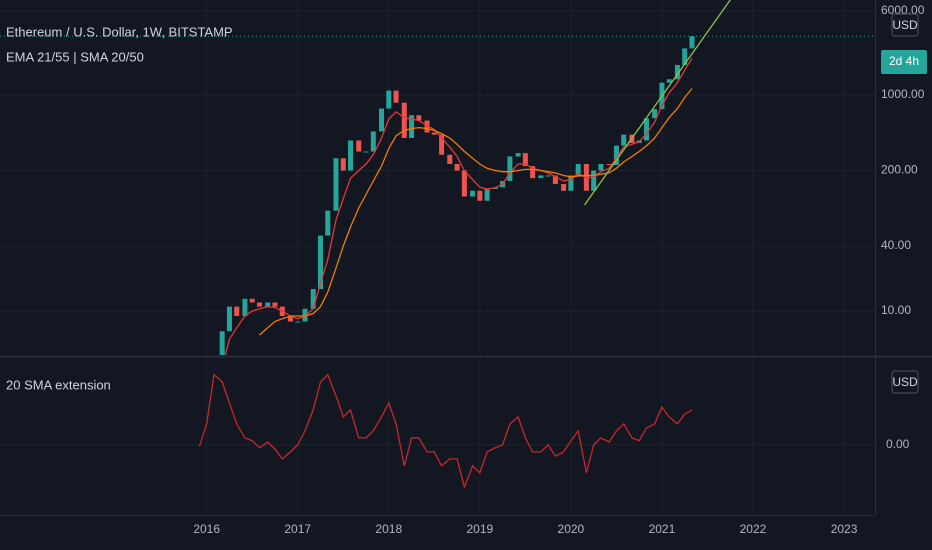 The width and height of the screenshot is (932, 550). Describe the element at coordinates (571, 529) in the screenshot. I see `x-tick-label: 2020` at that location.